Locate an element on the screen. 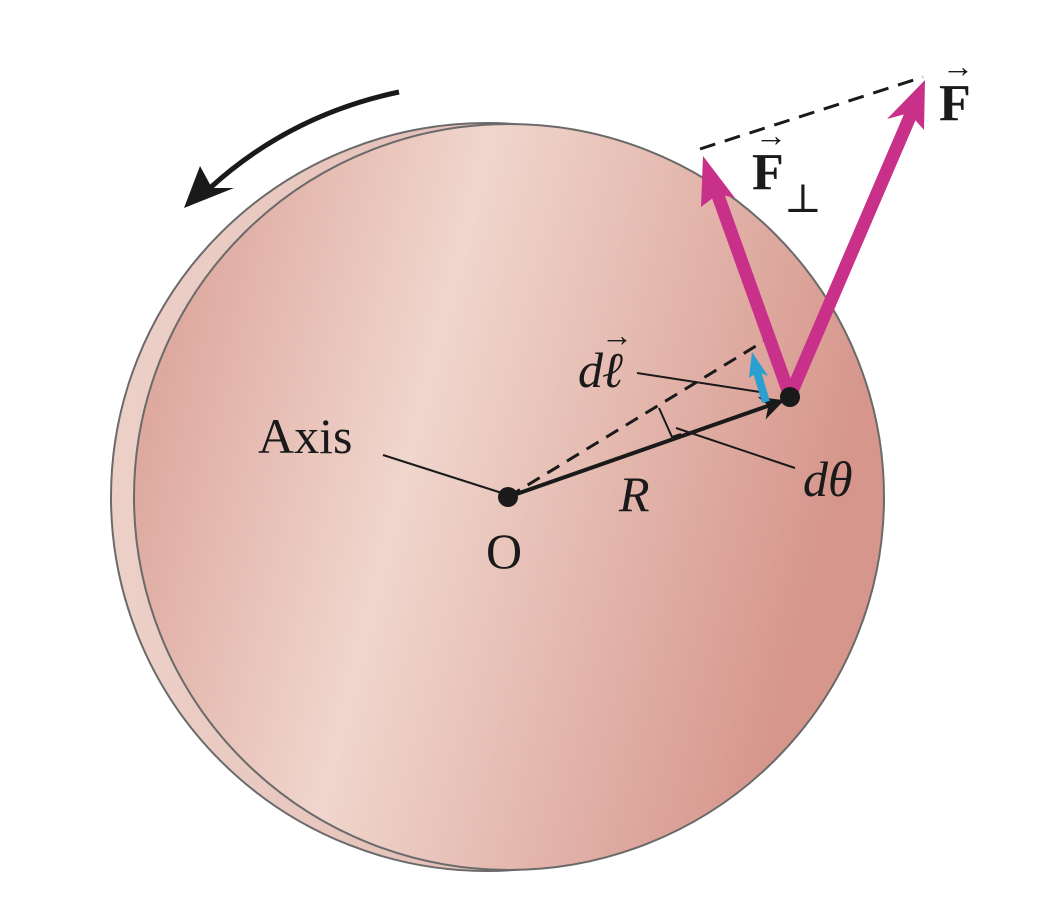  dl-leader-line is located at coordinates (698, 382).